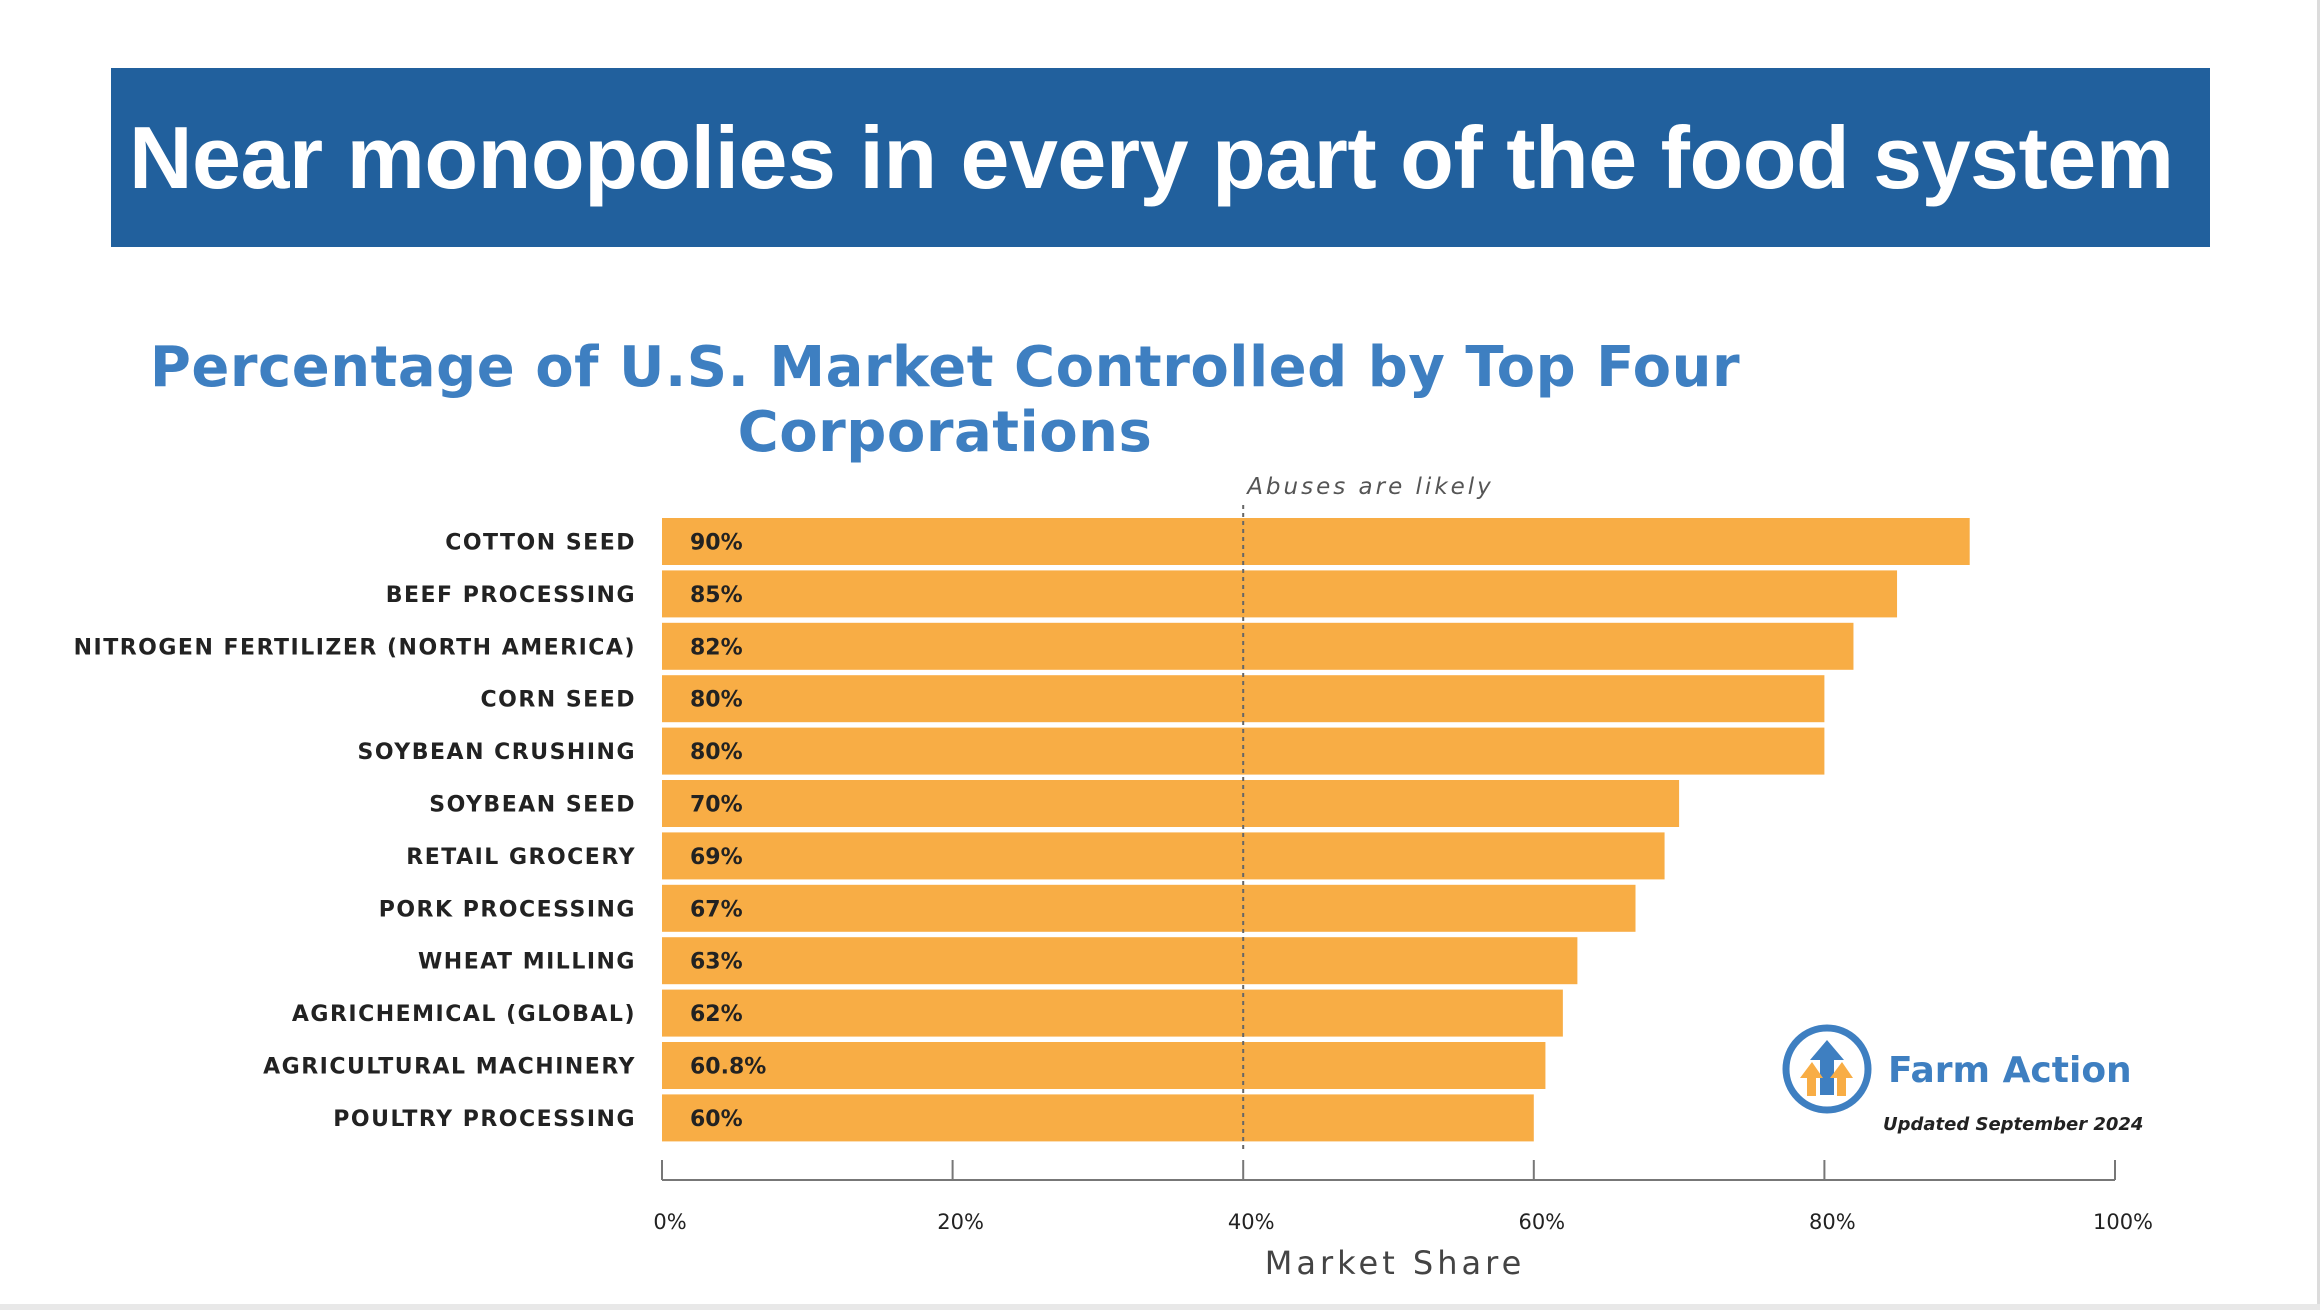 The height and width of the screenshot is (1310, 2320). What do you see at coordinates (716, 909) in the screenshot?
I see `value-label: 67%` at bounding box center [716, 909].